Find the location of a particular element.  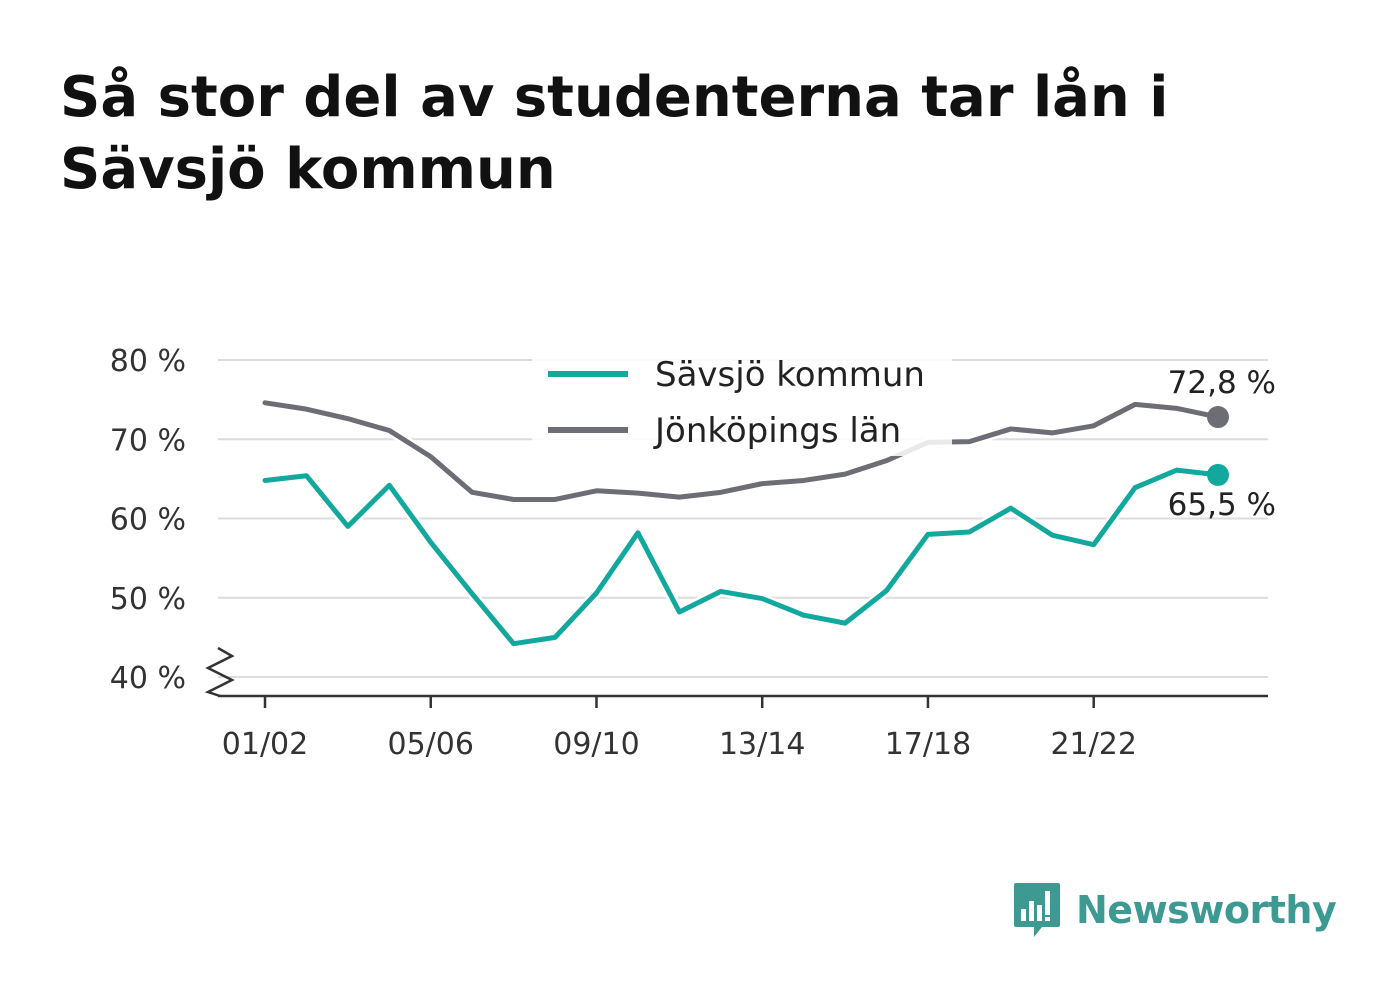

axis-break-marker is located at coordinates (219, 672).